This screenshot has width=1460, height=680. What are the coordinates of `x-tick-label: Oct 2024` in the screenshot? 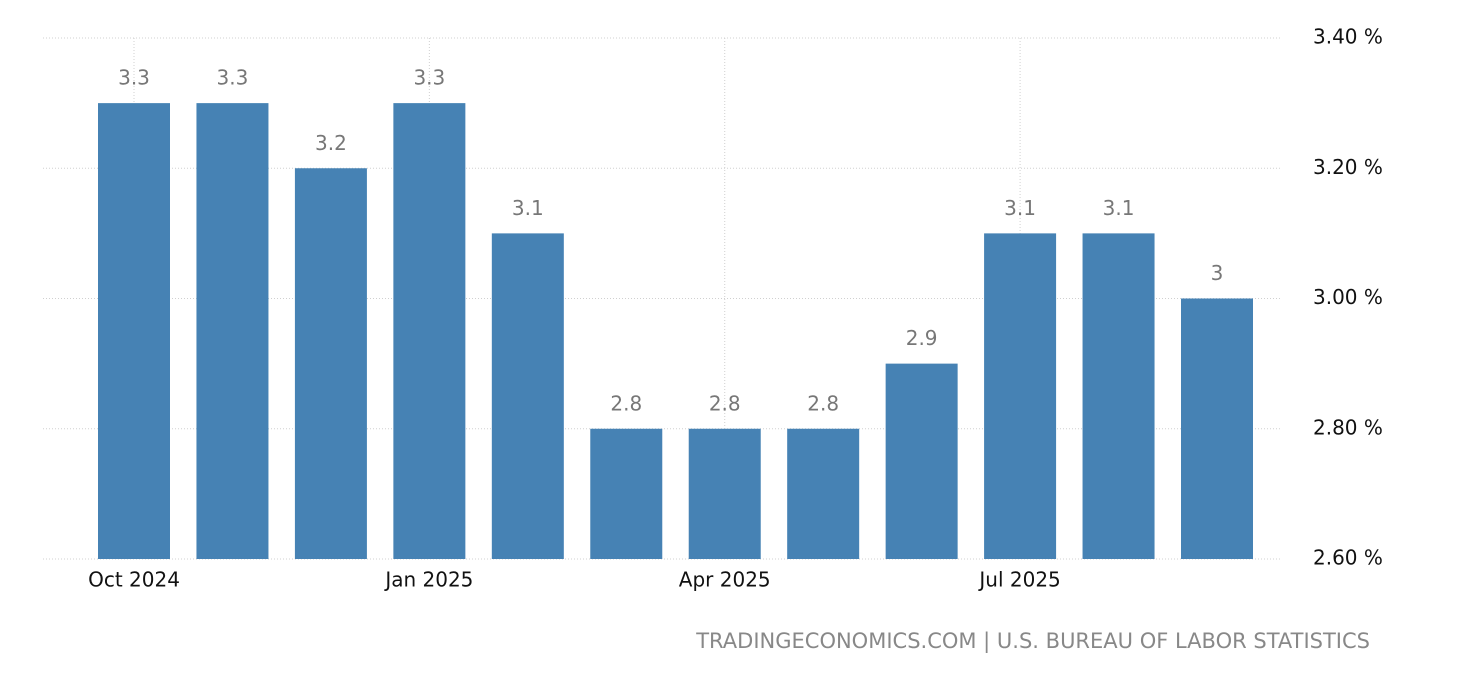 It's located at (134, 580).